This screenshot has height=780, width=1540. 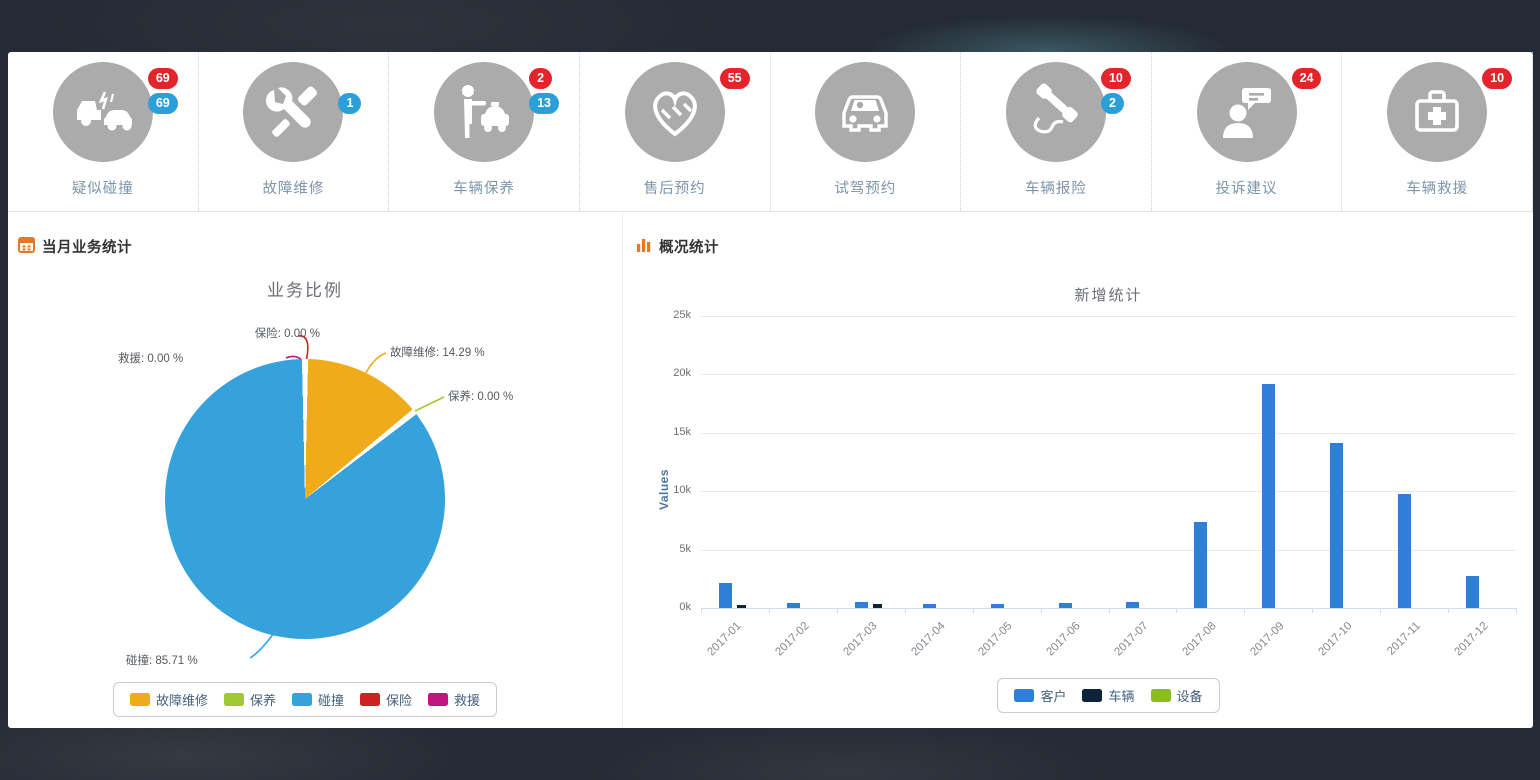 What do you see at coordinates (1306, 78) in the screenshot?
I see `count-badge-red: 24` at bounding box center [1306, 78].